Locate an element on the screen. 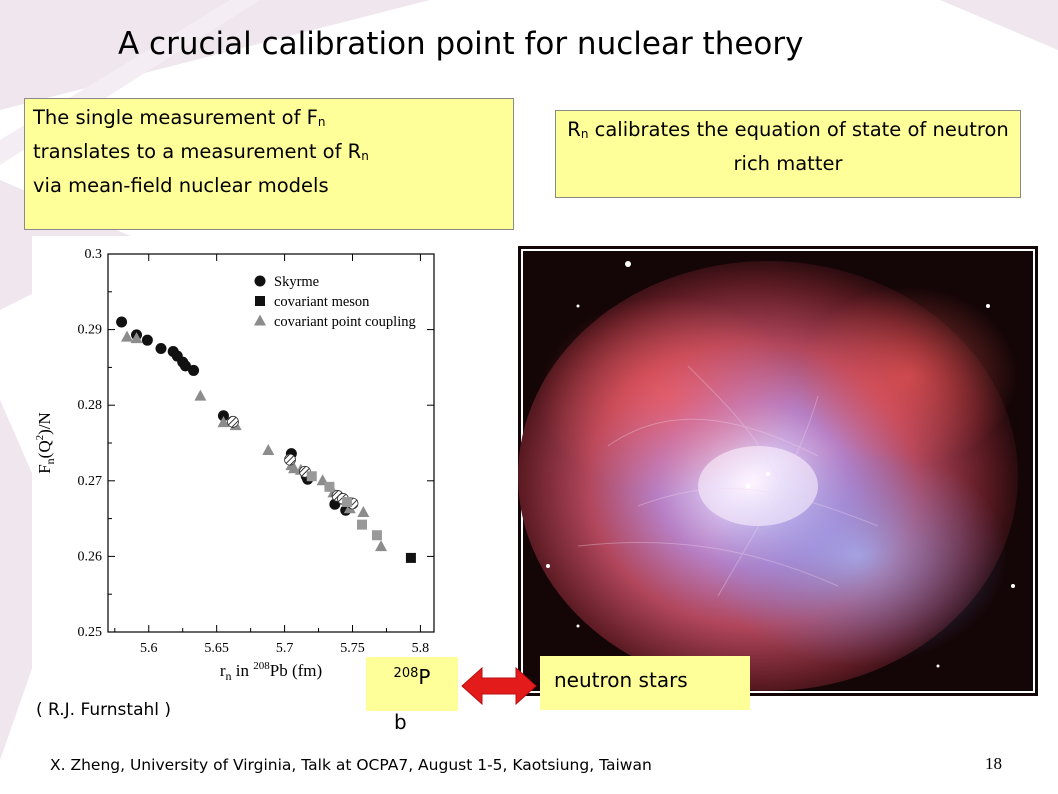  legend-marker-square is located at coordinates (260, 301).